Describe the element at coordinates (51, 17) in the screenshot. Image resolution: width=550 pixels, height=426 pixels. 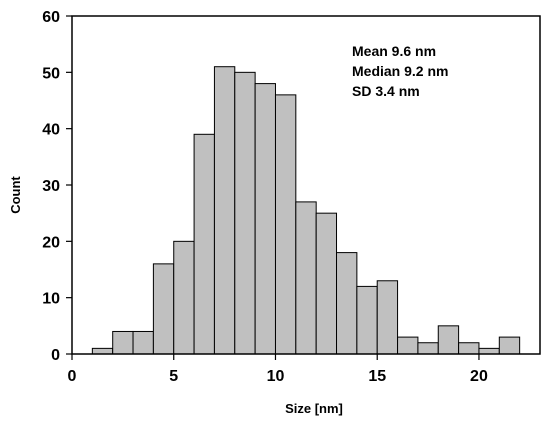
I see `y-tick-label: 60` at that location.